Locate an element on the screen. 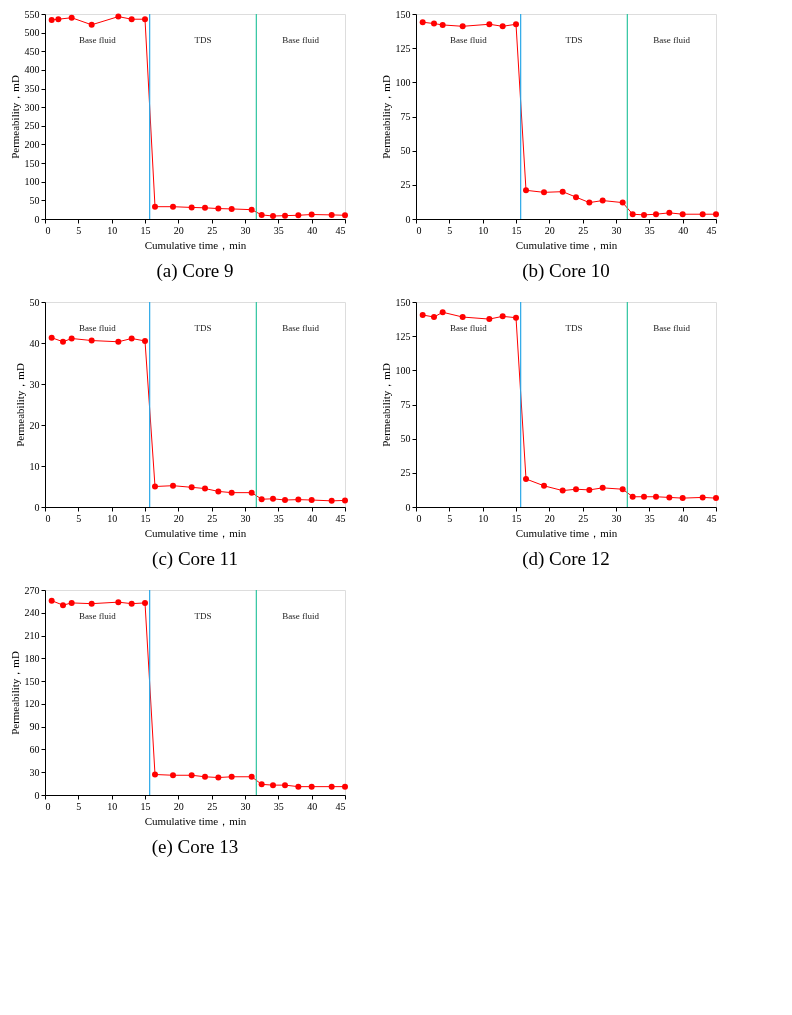 The image size is (792, 1015). y-tick-label: 30 is located at coordinates (34, 772).